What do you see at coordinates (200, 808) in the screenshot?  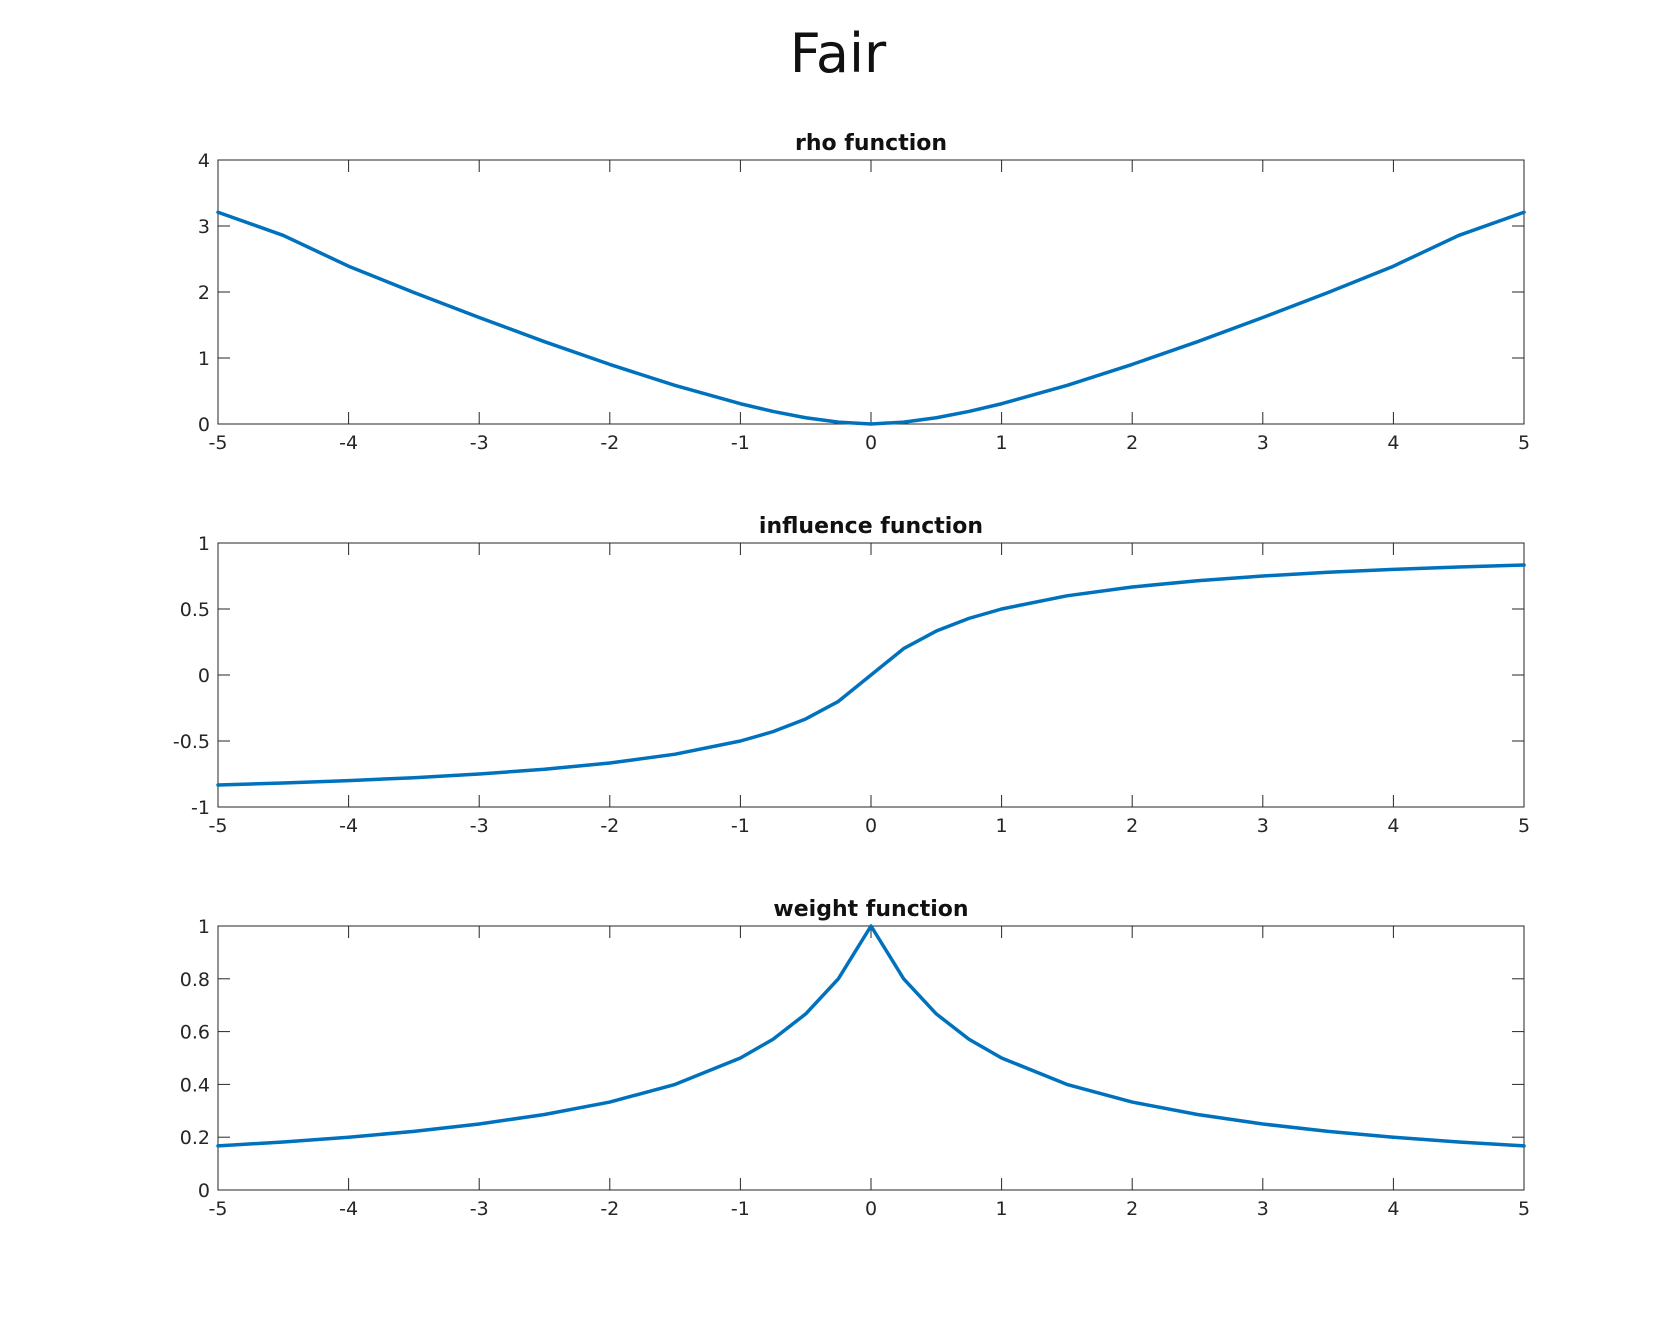 I see `y-tick-label: -1` at bounding box center [200, 808].